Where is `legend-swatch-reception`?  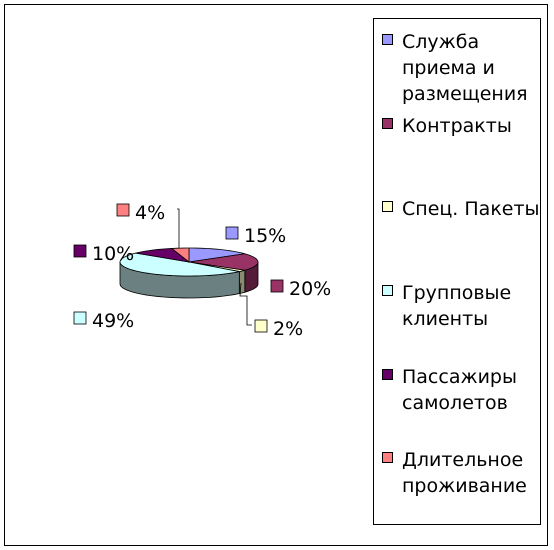
legend-swatch-reception is located at coordinates (387, 39).